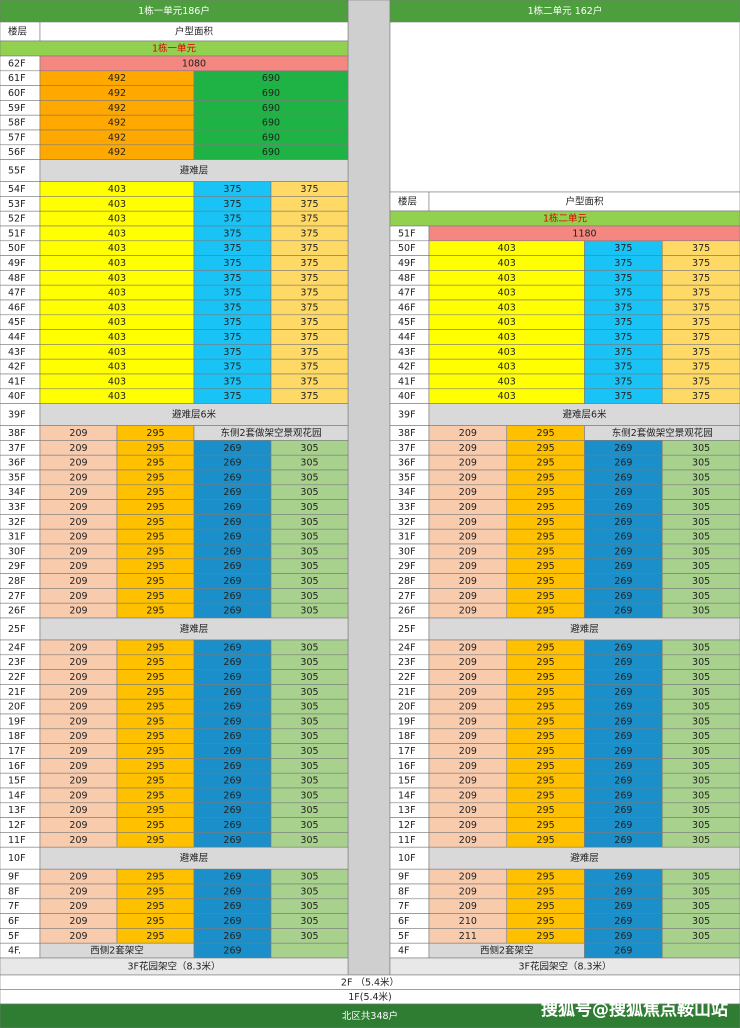  Describe the element at coordinates (17, 477) in the screenshot. I see `floor-label-text: 35F` at that location.